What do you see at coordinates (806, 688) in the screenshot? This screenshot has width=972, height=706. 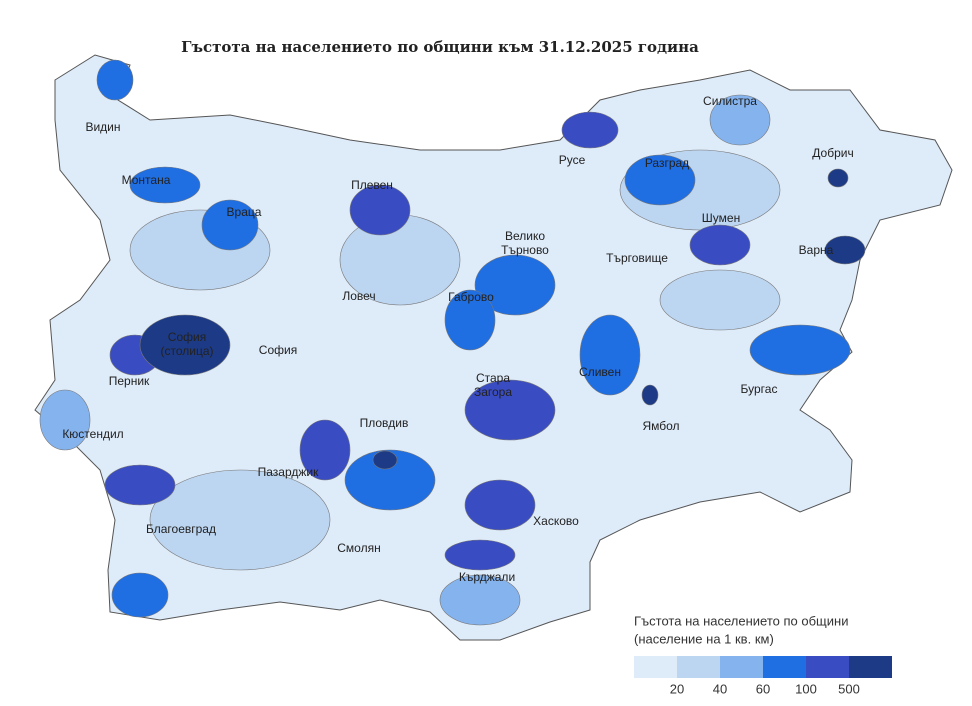 I see `legend-tick-label: 100` at bounding box center [806, 688].